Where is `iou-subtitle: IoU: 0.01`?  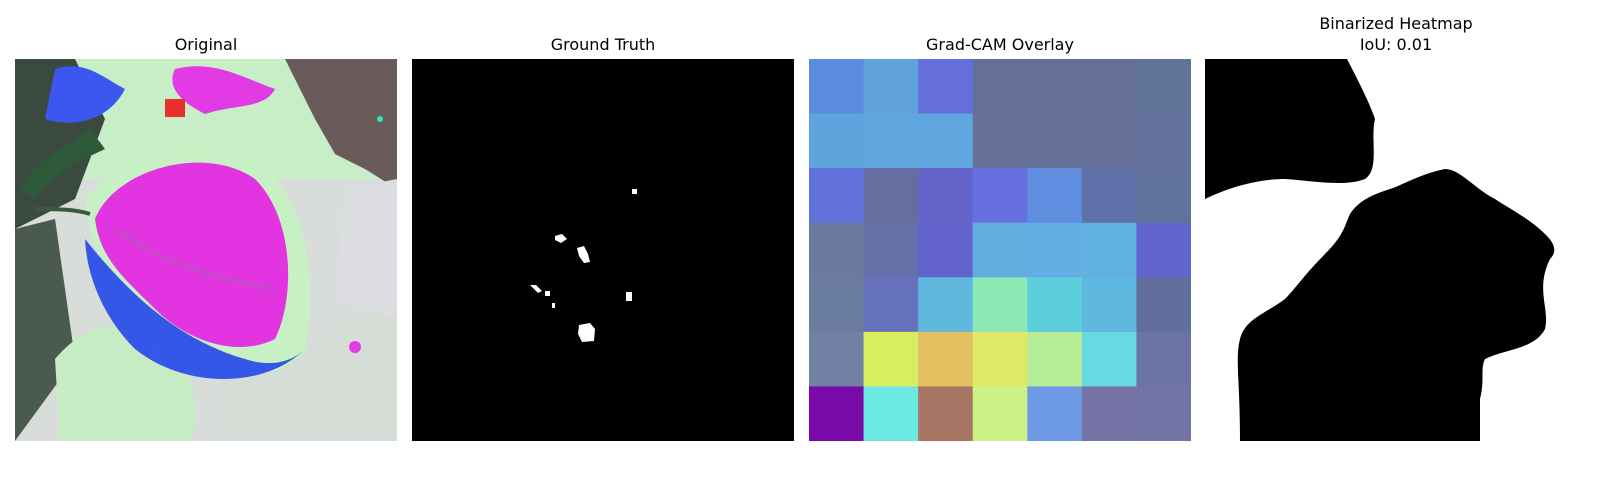
iou-subtitle: IoU: 0.01 is located at coordinates (1396, 44).